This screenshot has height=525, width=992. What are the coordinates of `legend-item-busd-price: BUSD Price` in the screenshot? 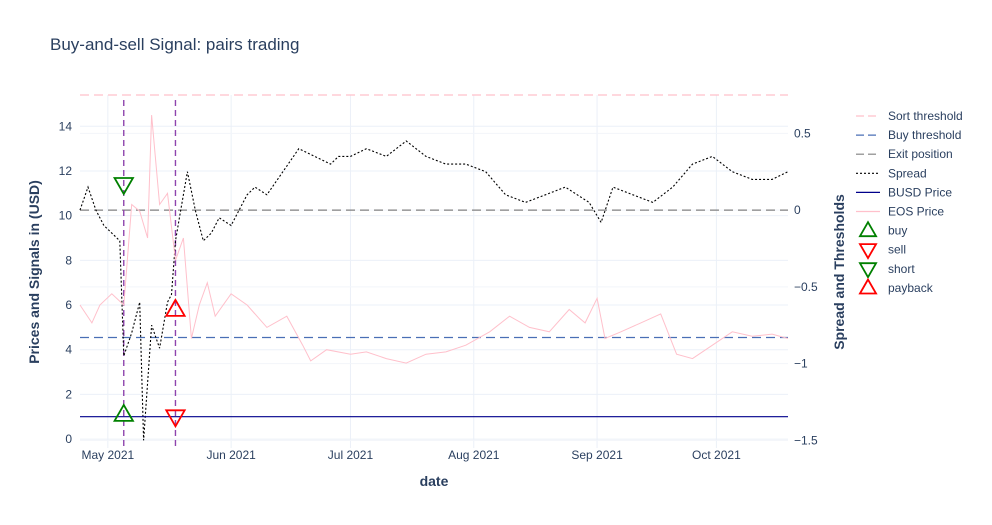 It's located at (904, 192).